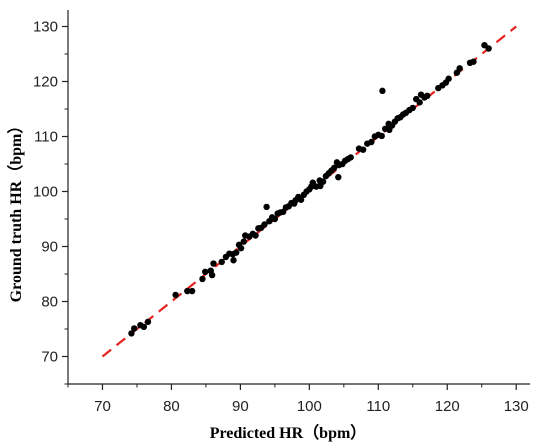 The image size is (550, 448). Describe the element at coordinates (45, 192) in the screenshot. I see `y-tick-label: 100` at that location.